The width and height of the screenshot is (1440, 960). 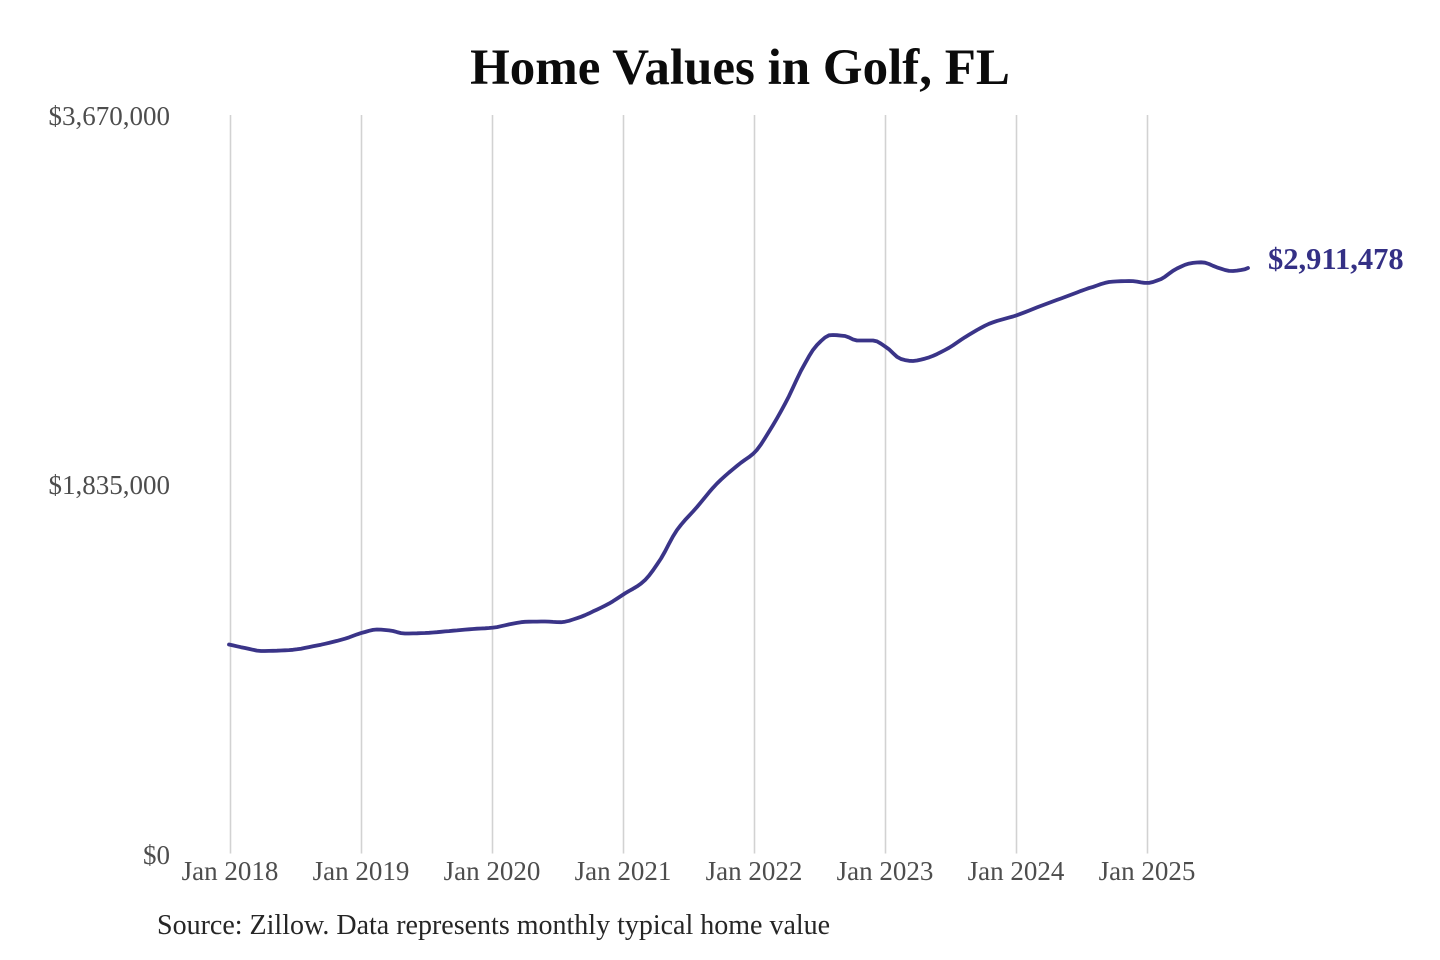 I want to click on svg-text: Jan 2025, so click(x=1147, y=871).